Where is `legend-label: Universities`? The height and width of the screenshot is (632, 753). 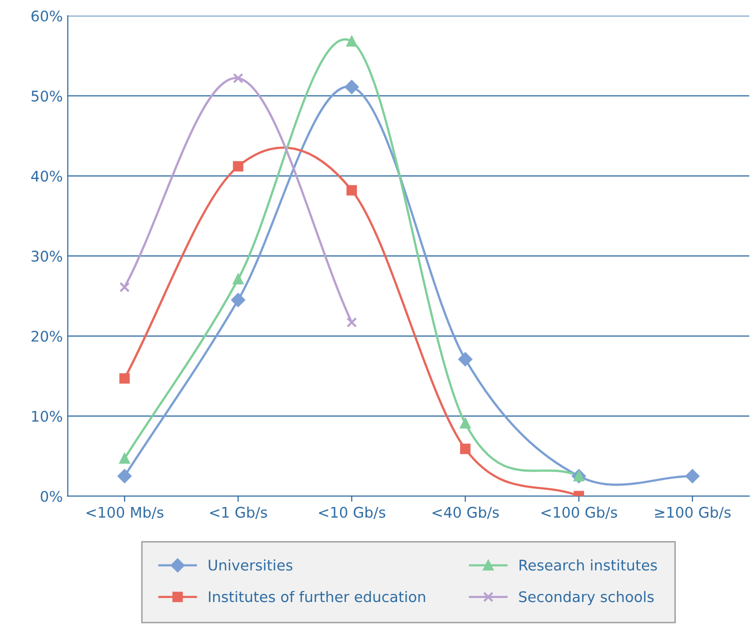
legend-label: Universities is located at coordinates (250, 565).